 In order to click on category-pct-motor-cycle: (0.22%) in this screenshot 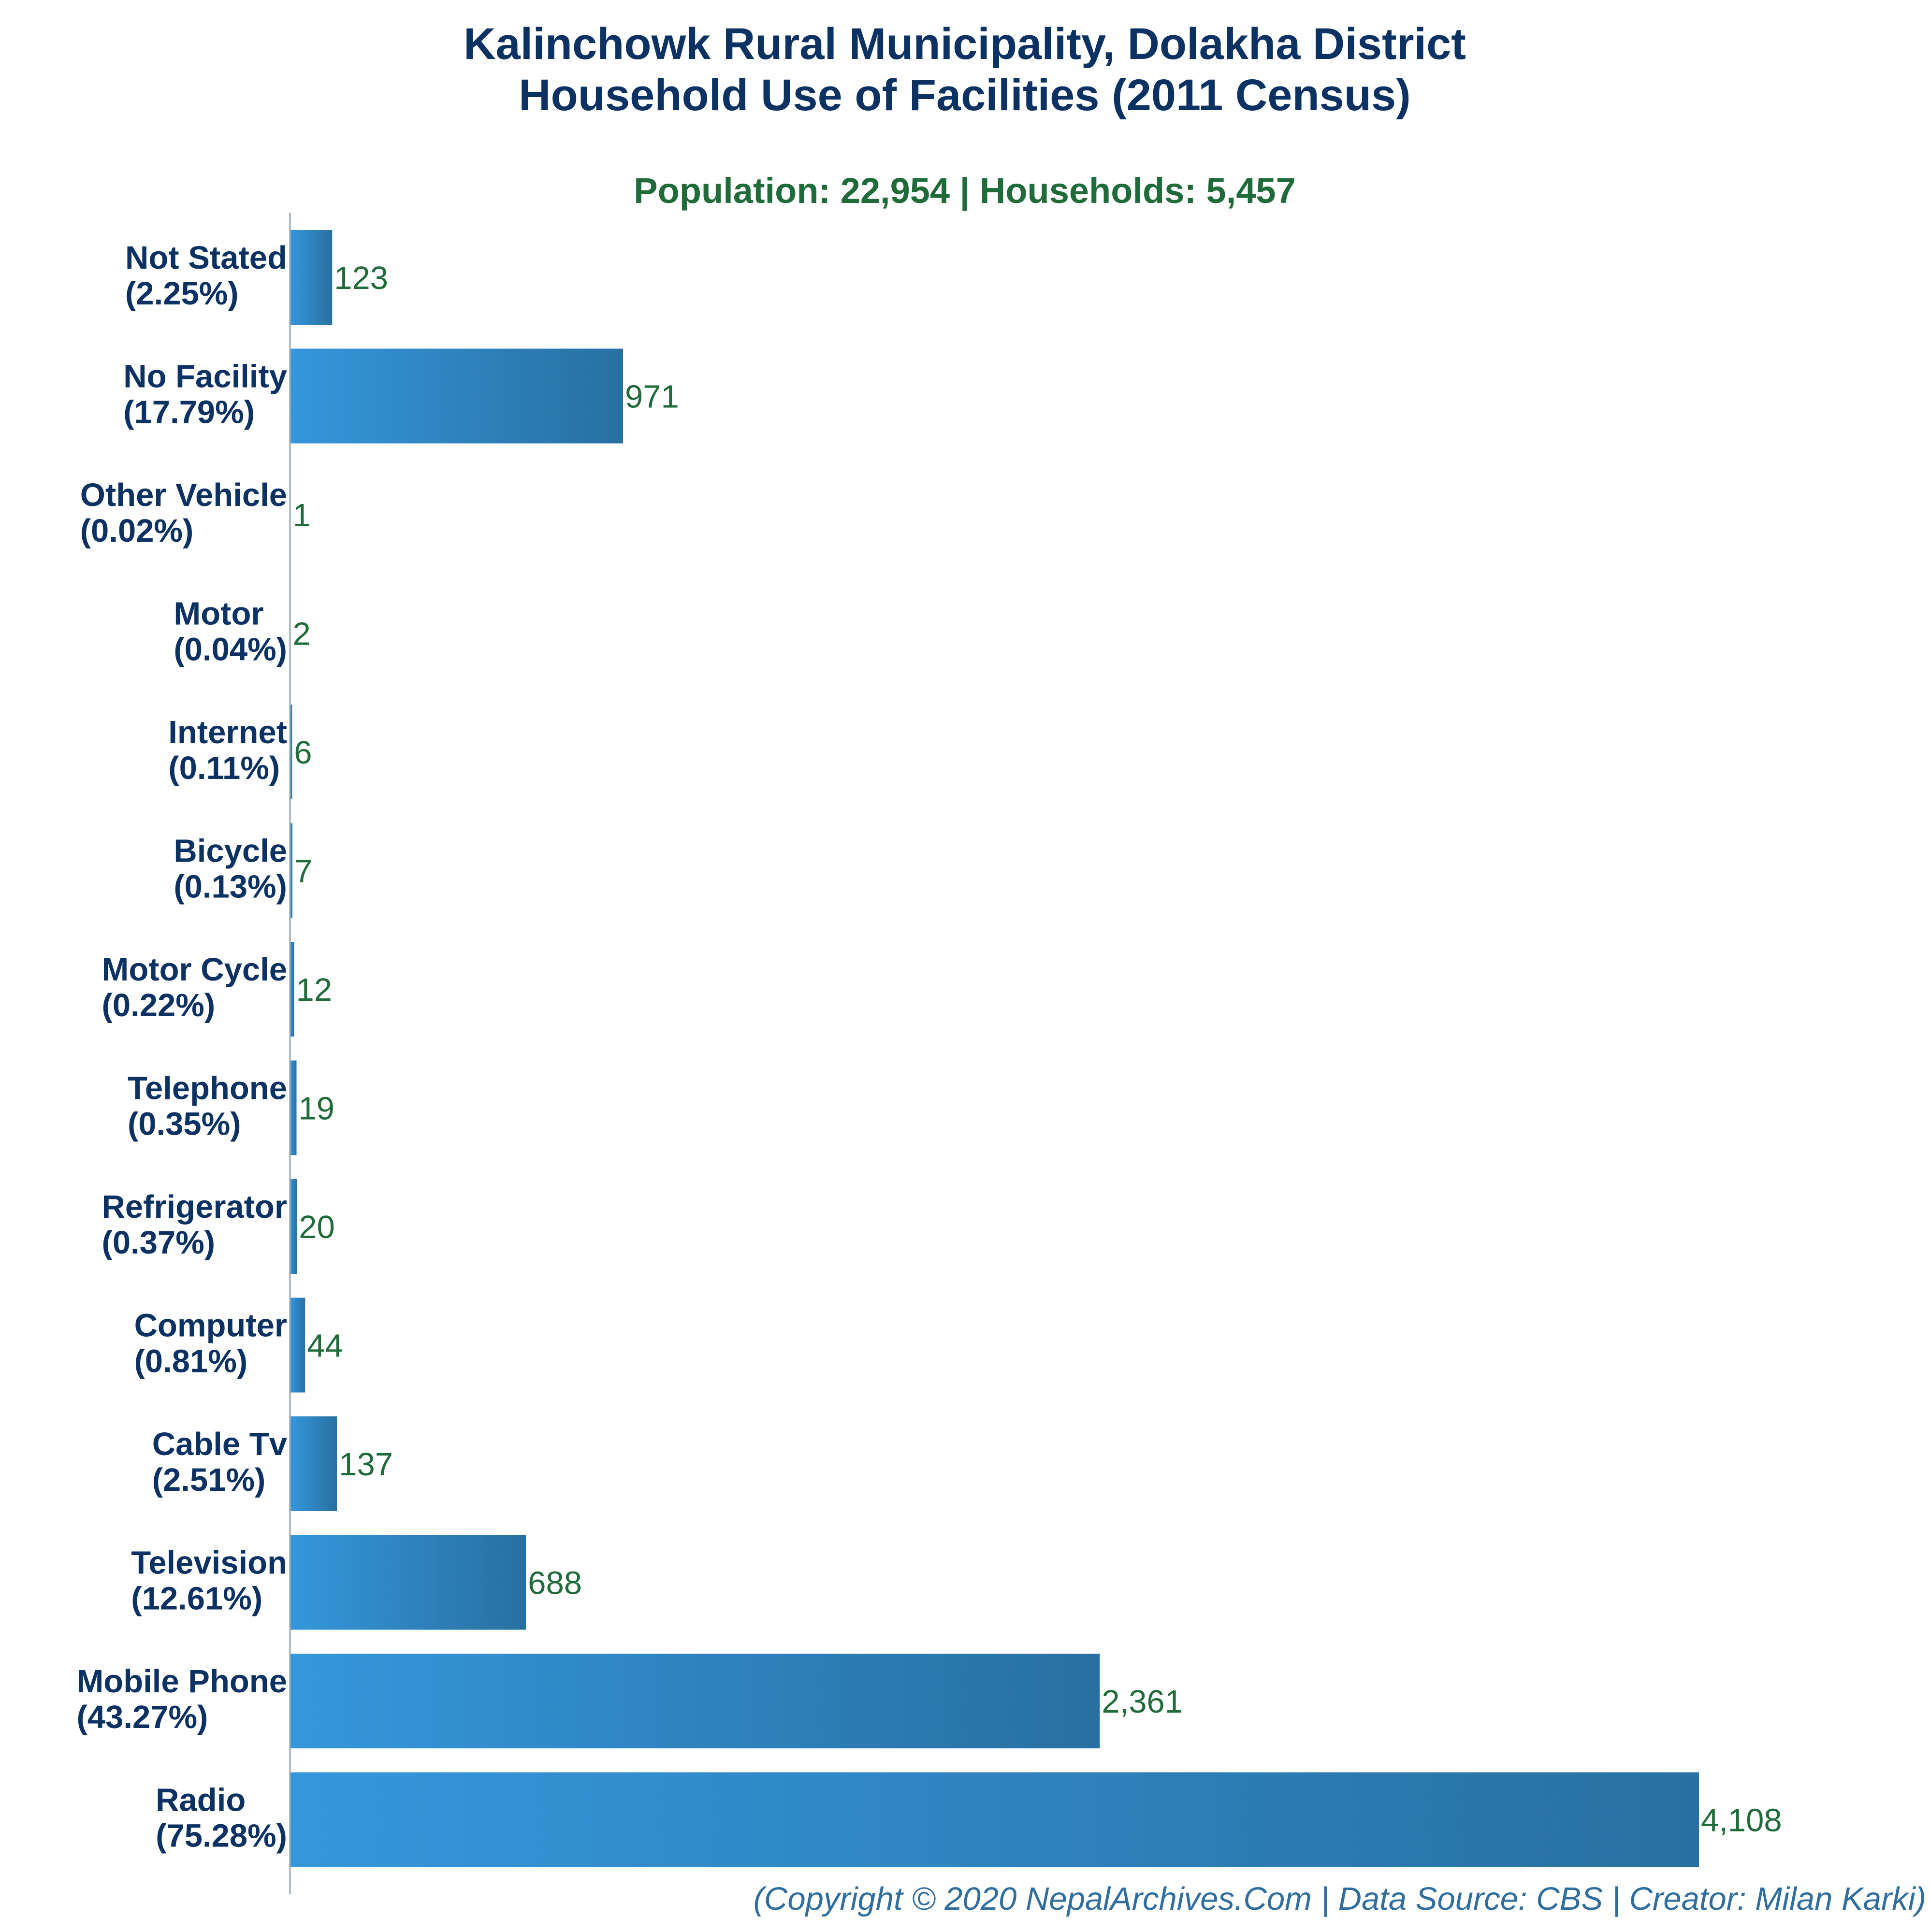, I will do `click(159, 1005)`.